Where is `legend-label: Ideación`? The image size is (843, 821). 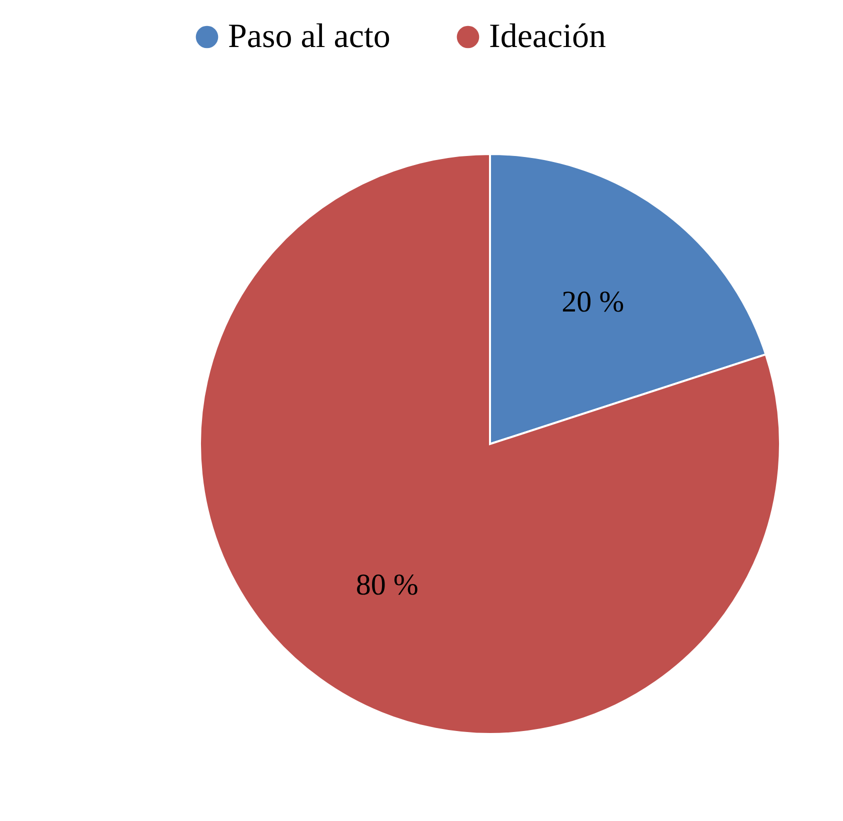 legend-label: Ideación is located at coordinates (547, 36).